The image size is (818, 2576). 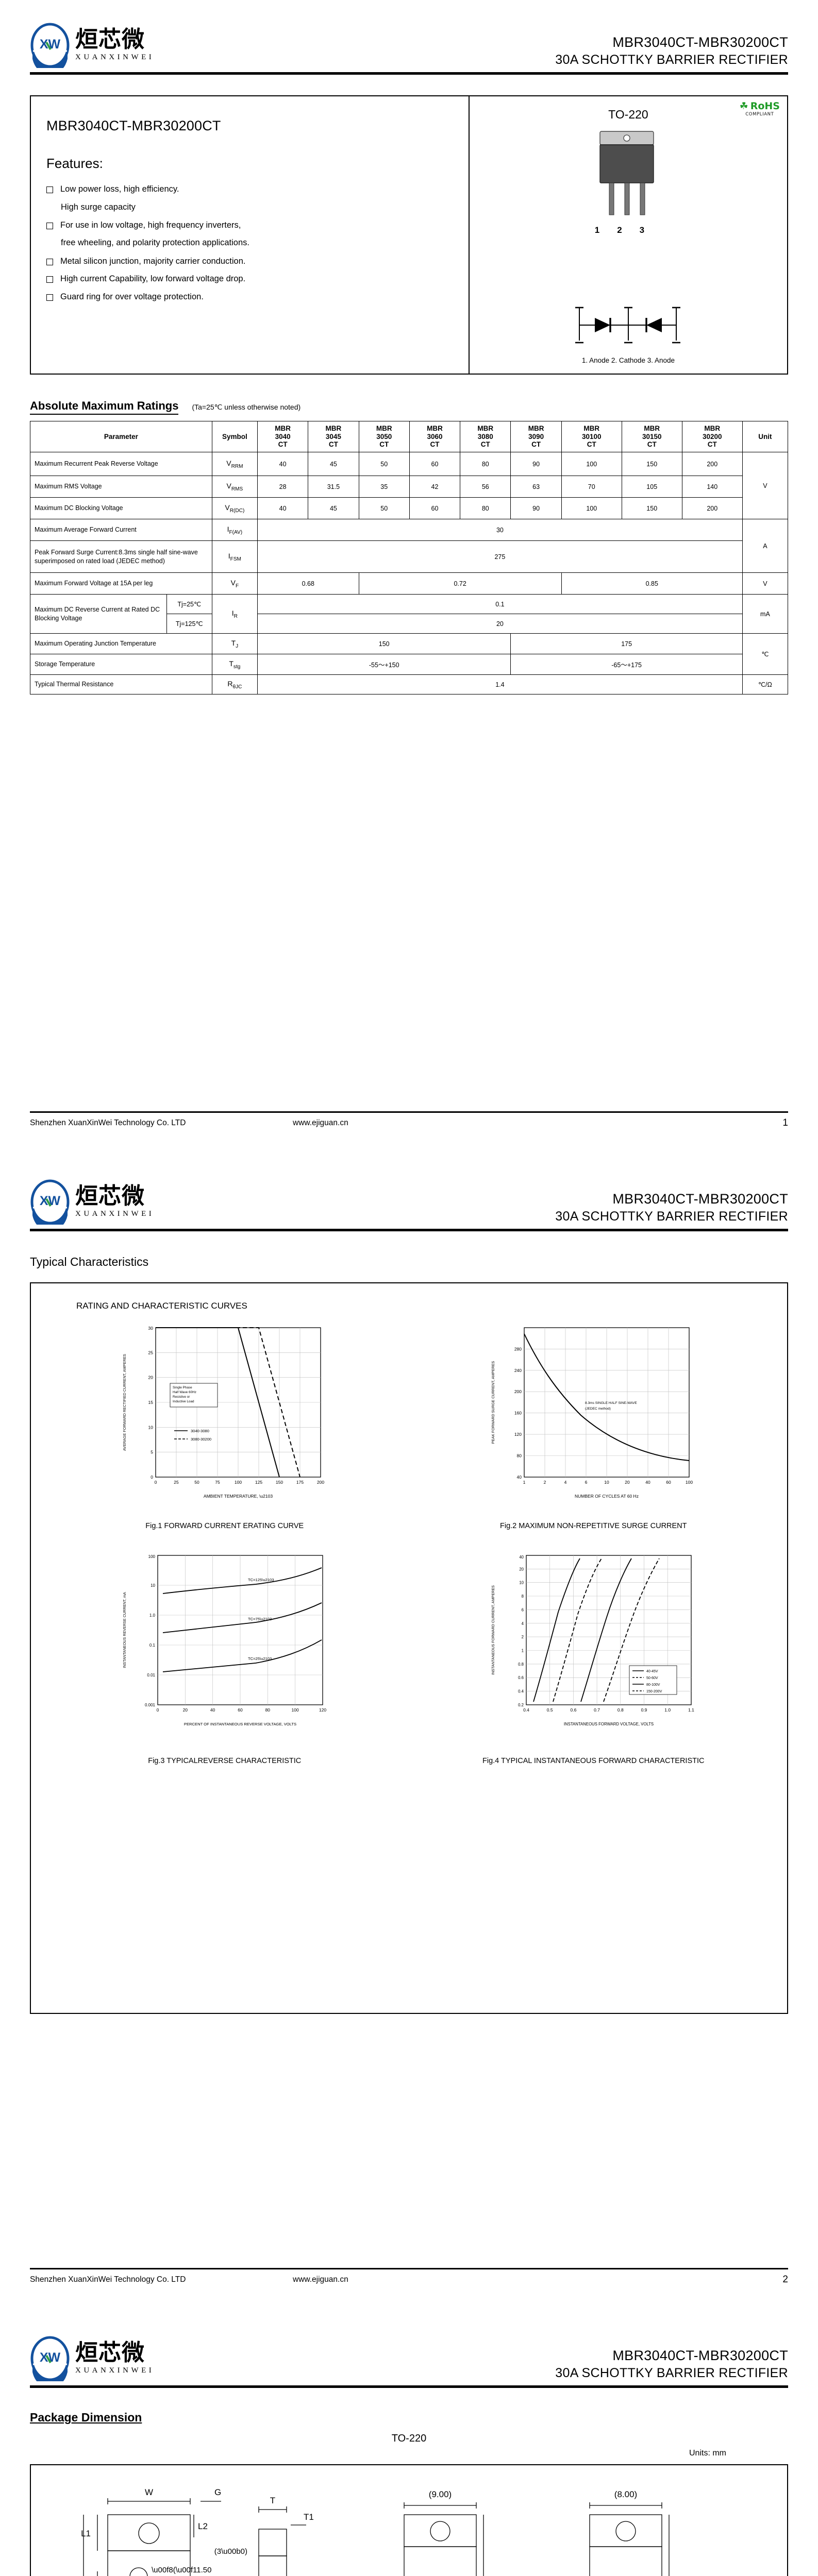 I want to click on svg-text: 1.1, so click(x=691, y=1710).